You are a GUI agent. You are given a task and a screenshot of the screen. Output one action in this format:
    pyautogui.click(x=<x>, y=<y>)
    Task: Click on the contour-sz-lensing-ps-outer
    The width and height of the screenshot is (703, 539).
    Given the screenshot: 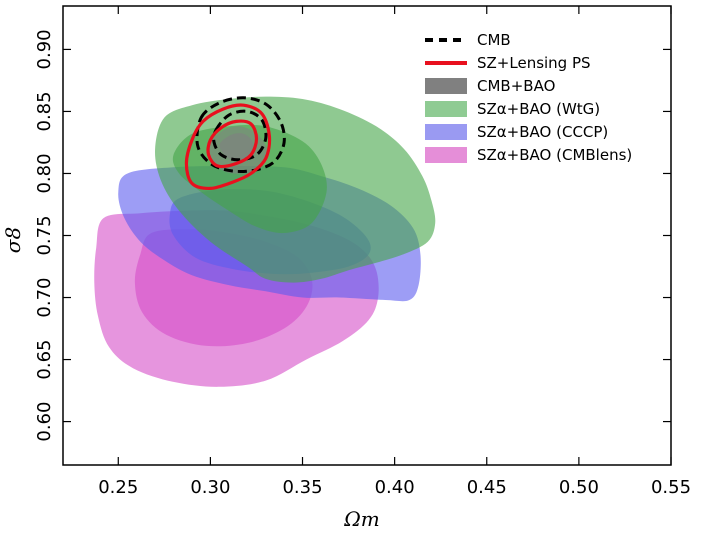 What is the action you would take?
    pyautogui.click(x=228, y=147)
    